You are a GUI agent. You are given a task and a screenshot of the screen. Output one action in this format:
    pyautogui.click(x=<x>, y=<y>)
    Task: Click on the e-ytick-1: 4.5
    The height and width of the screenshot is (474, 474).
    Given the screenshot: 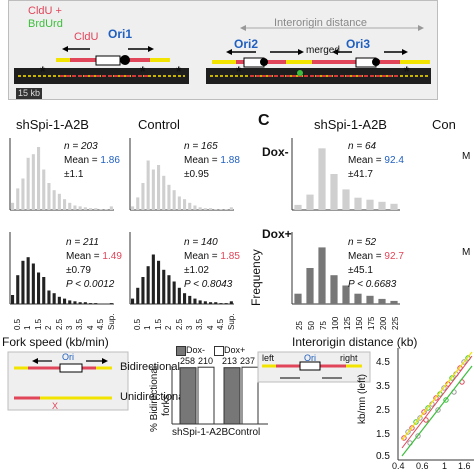 What is the action you would take?
    pyautogui.click(x=383, y=362)
    